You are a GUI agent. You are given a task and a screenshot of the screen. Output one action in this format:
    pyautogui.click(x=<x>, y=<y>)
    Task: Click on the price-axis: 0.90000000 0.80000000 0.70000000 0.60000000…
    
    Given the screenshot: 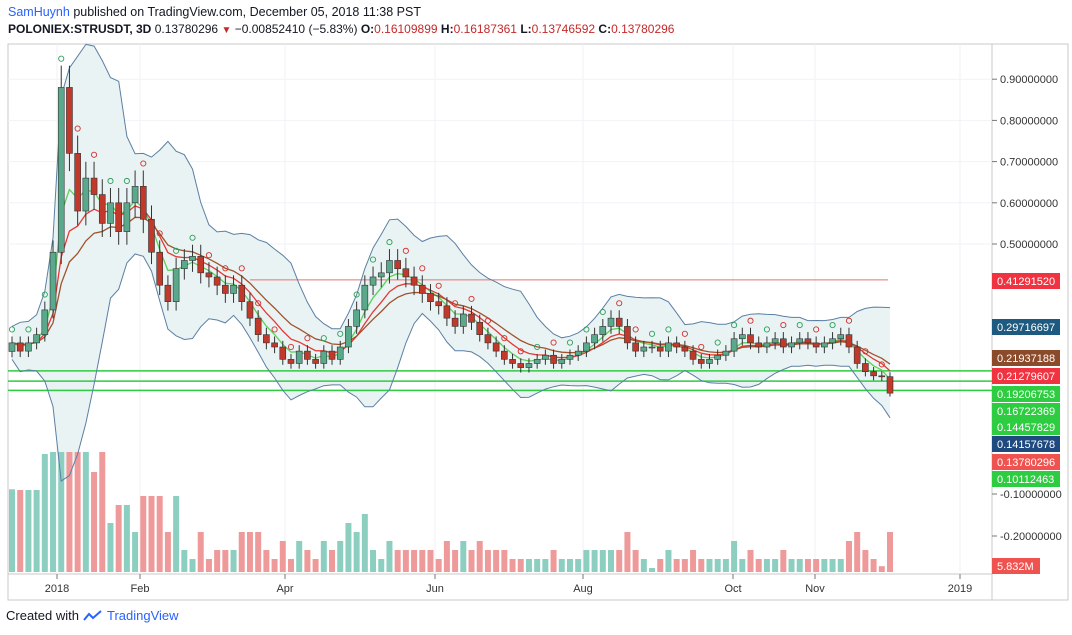 What is the action you would take?
    pyautogui.click(x=1027, y=324)
    